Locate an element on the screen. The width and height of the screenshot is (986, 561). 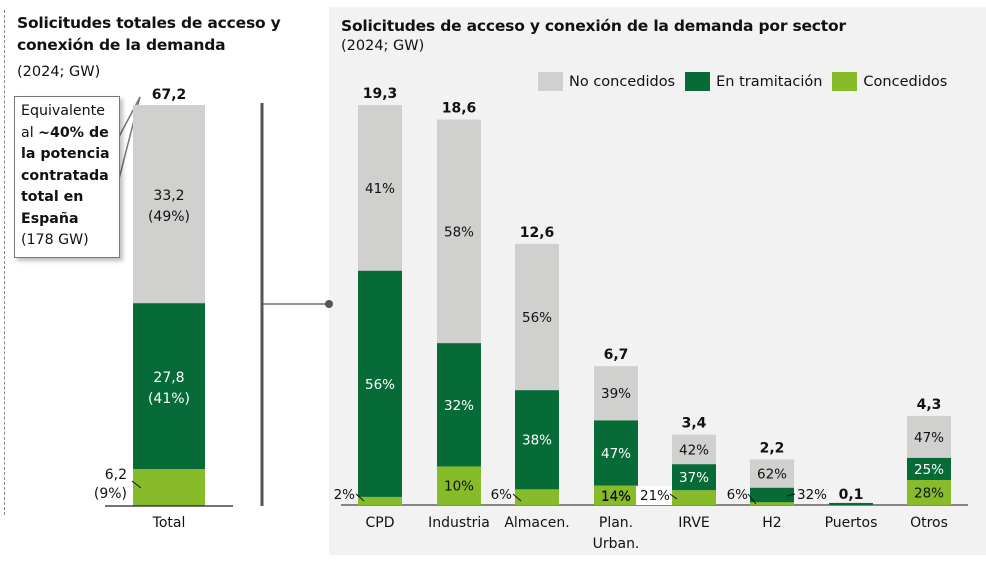
total-bar-segment-no-concedidos is located at coordinates (169, 204).